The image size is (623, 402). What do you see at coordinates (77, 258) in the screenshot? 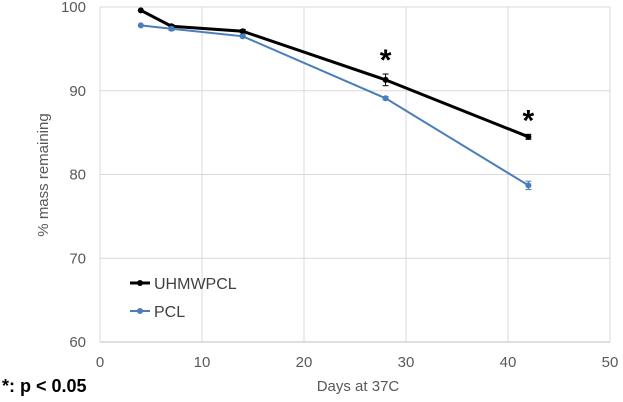
I see `y-tick-label: 70` at bounding box center [77, 258].